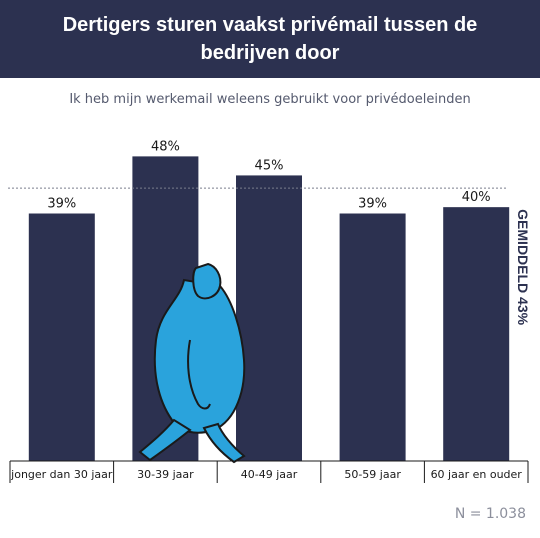  I want to click on x-tick-label: jonger dan 30 jaar, so click(61, 474).